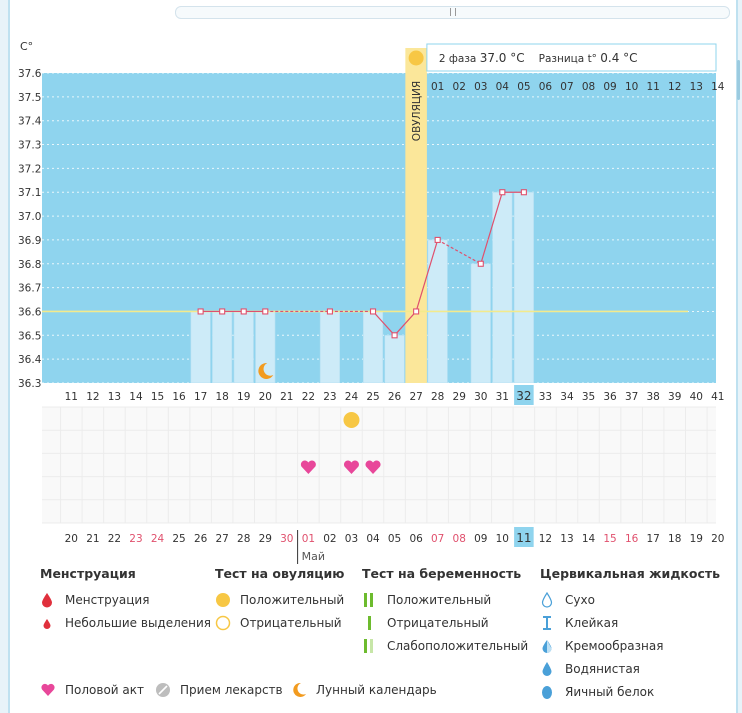  What do you see at coordinates (114, 539) in the screenshot?
I see `date-label: 22` at bounding box center [114, 539].